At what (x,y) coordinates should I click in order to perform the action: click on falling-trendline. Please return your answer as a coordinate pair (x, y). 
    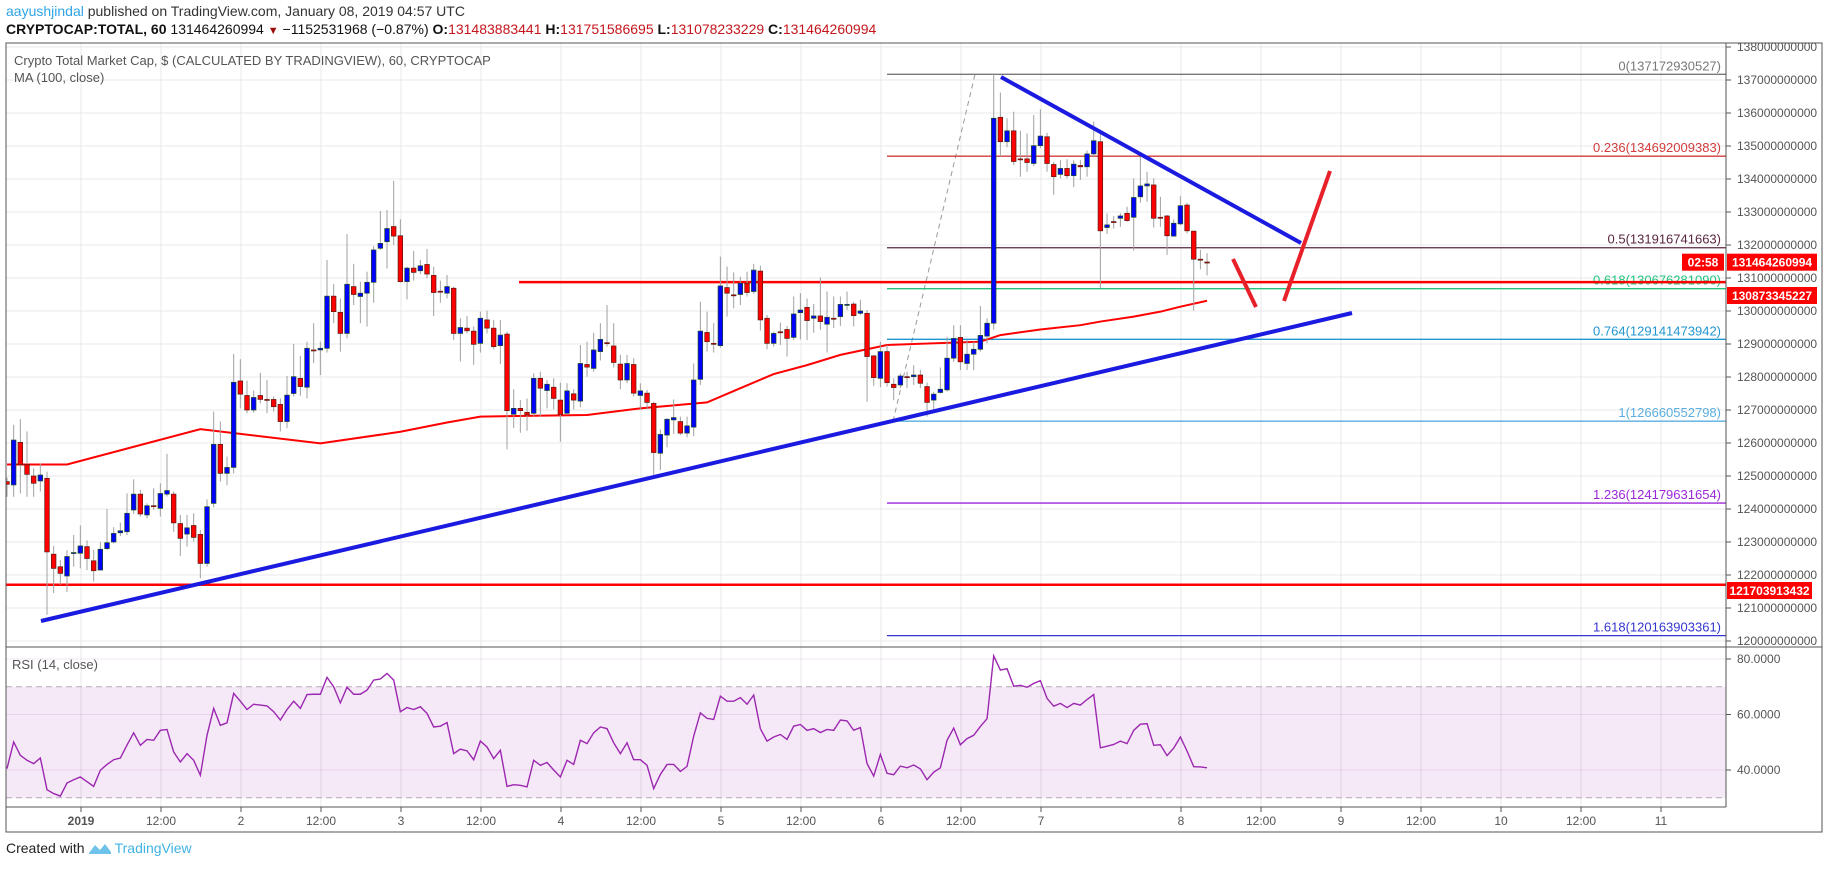
    Looking at the image, I should click on (1151, 160).